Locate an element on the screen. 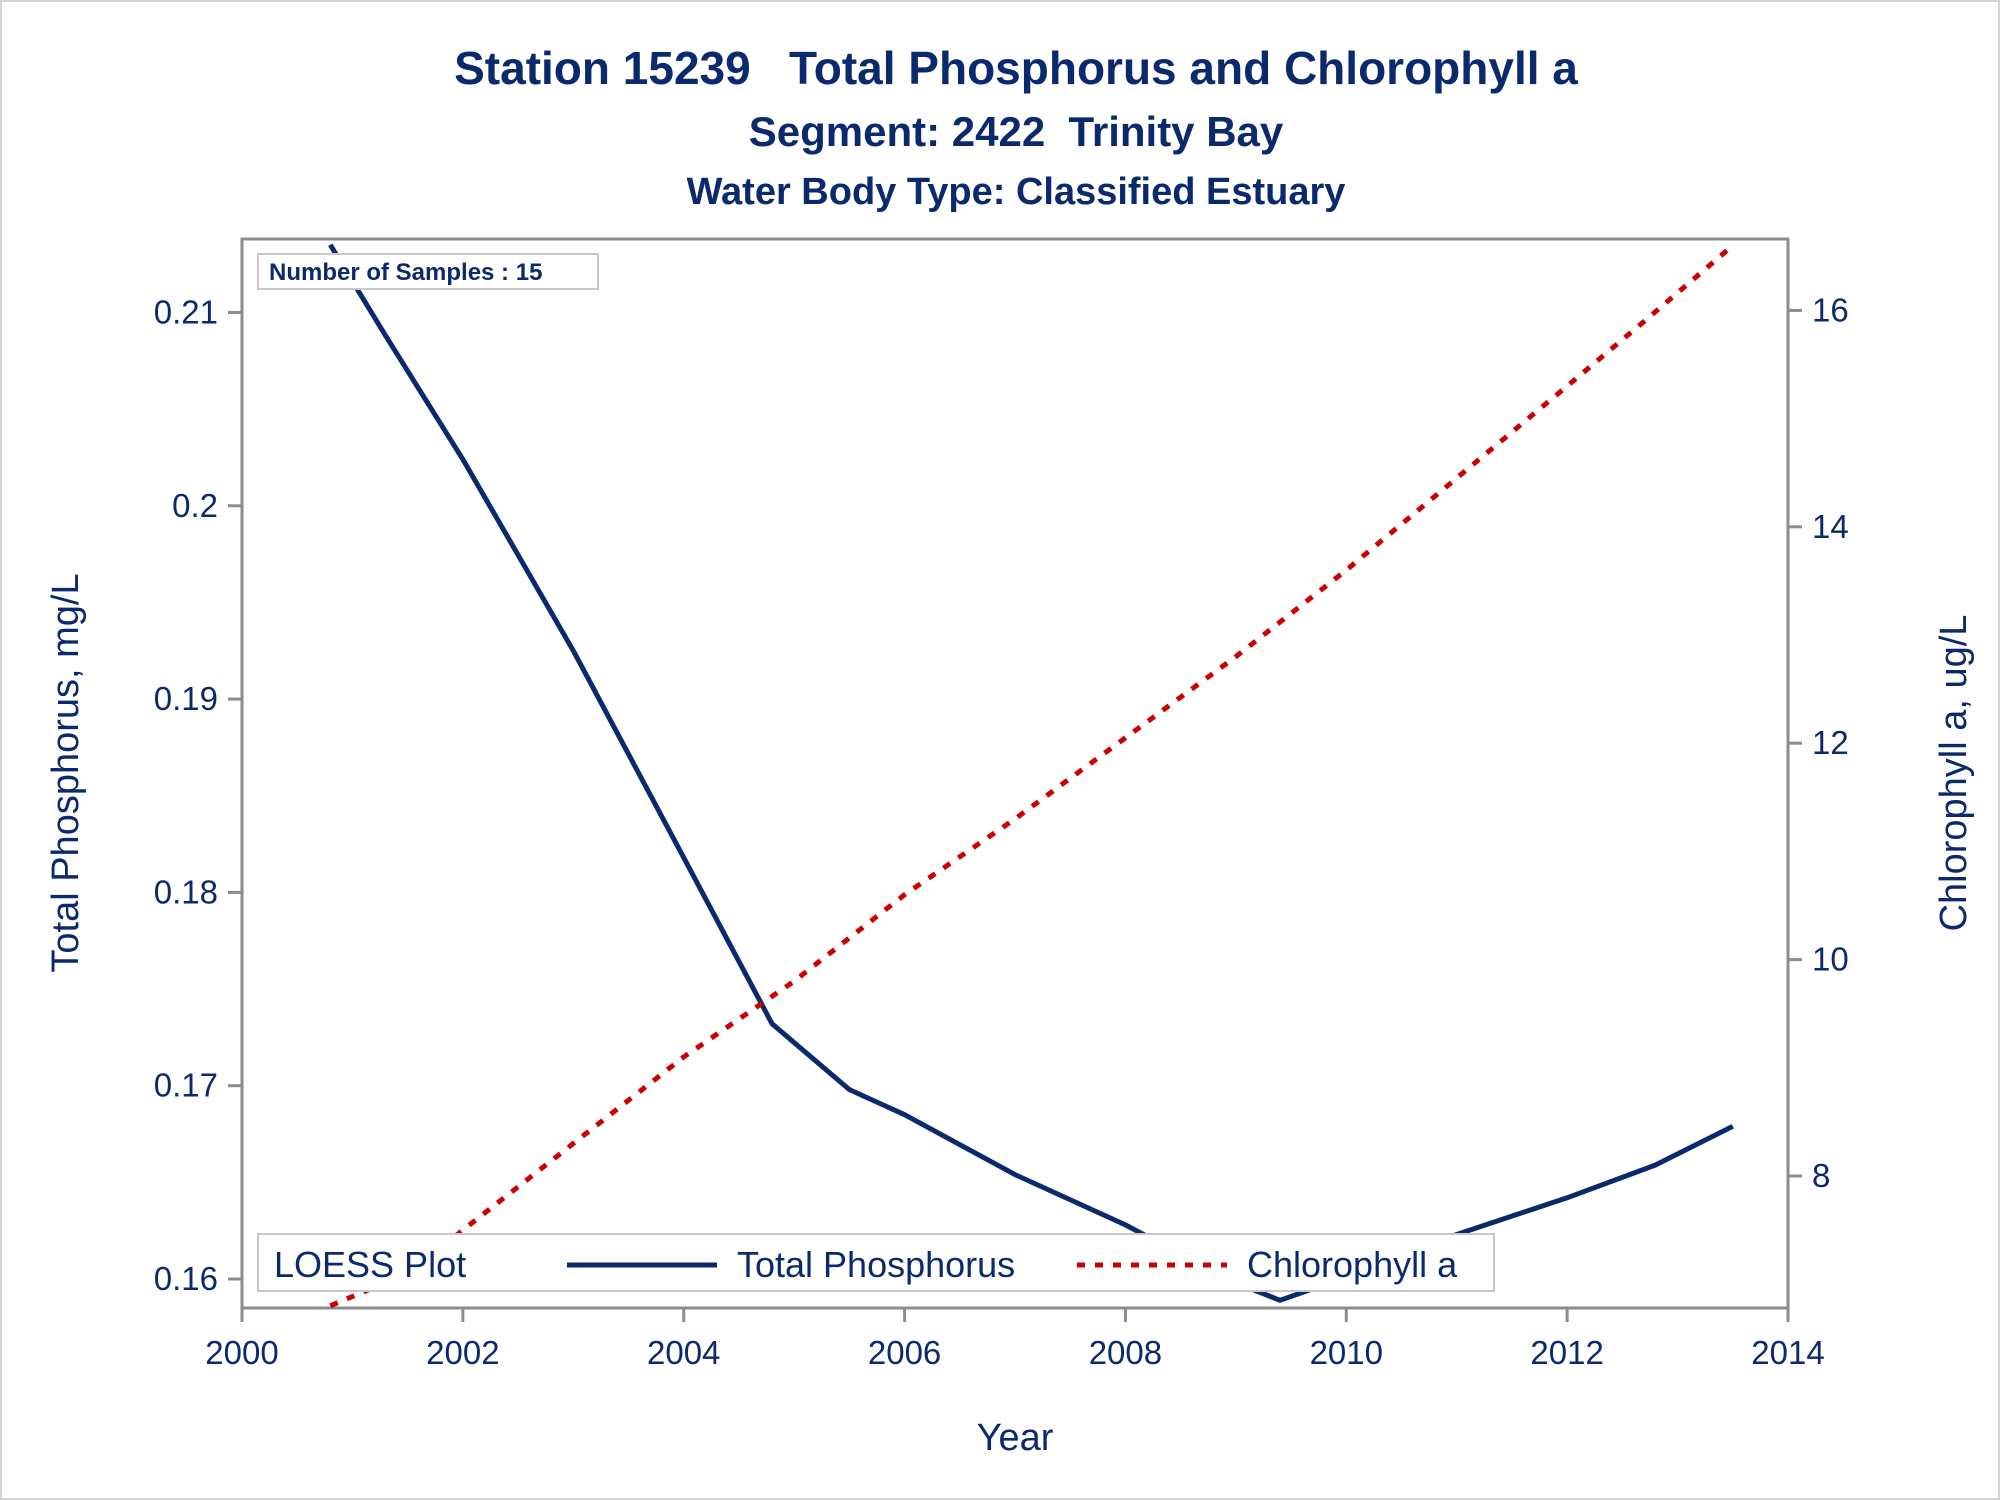 The height and width of the screenshot is (1500, 2000). x-tick-label: 2008 is located at coordinates (1125, 1352).